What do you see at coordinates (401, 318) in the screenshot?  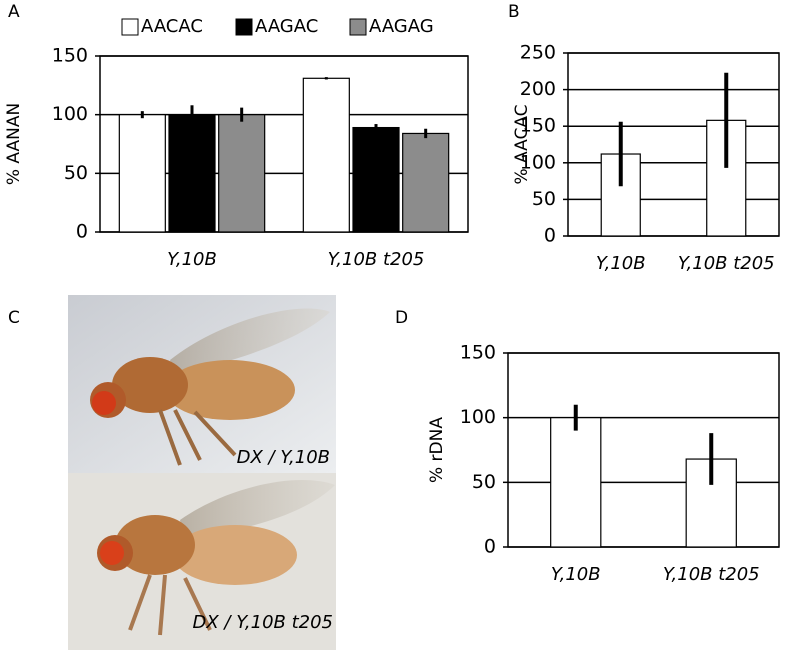 I see `panel-letter: D` at bounding box center [401, 318].